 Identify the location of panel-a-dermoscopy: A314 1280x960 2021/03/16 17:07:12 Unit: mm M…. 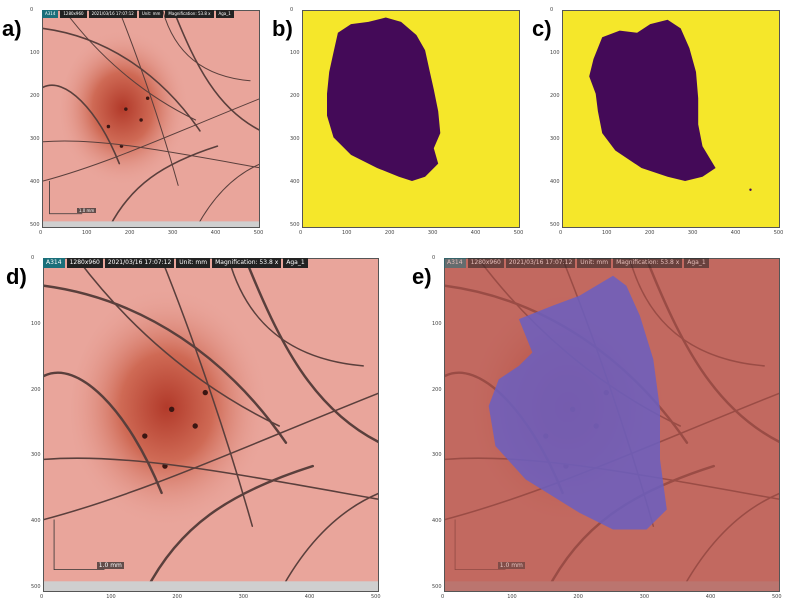
(146, 121).